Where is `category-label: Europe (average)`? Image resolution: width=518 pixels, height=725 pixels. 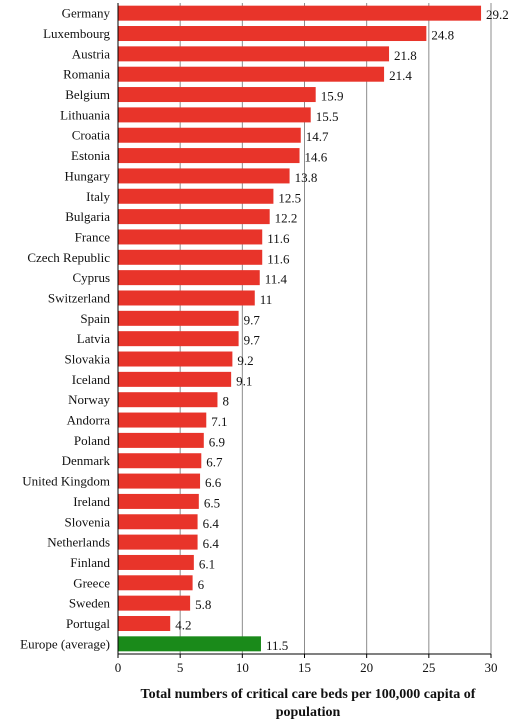
category-label: Europe (average) is located at coordinates (65, 643).